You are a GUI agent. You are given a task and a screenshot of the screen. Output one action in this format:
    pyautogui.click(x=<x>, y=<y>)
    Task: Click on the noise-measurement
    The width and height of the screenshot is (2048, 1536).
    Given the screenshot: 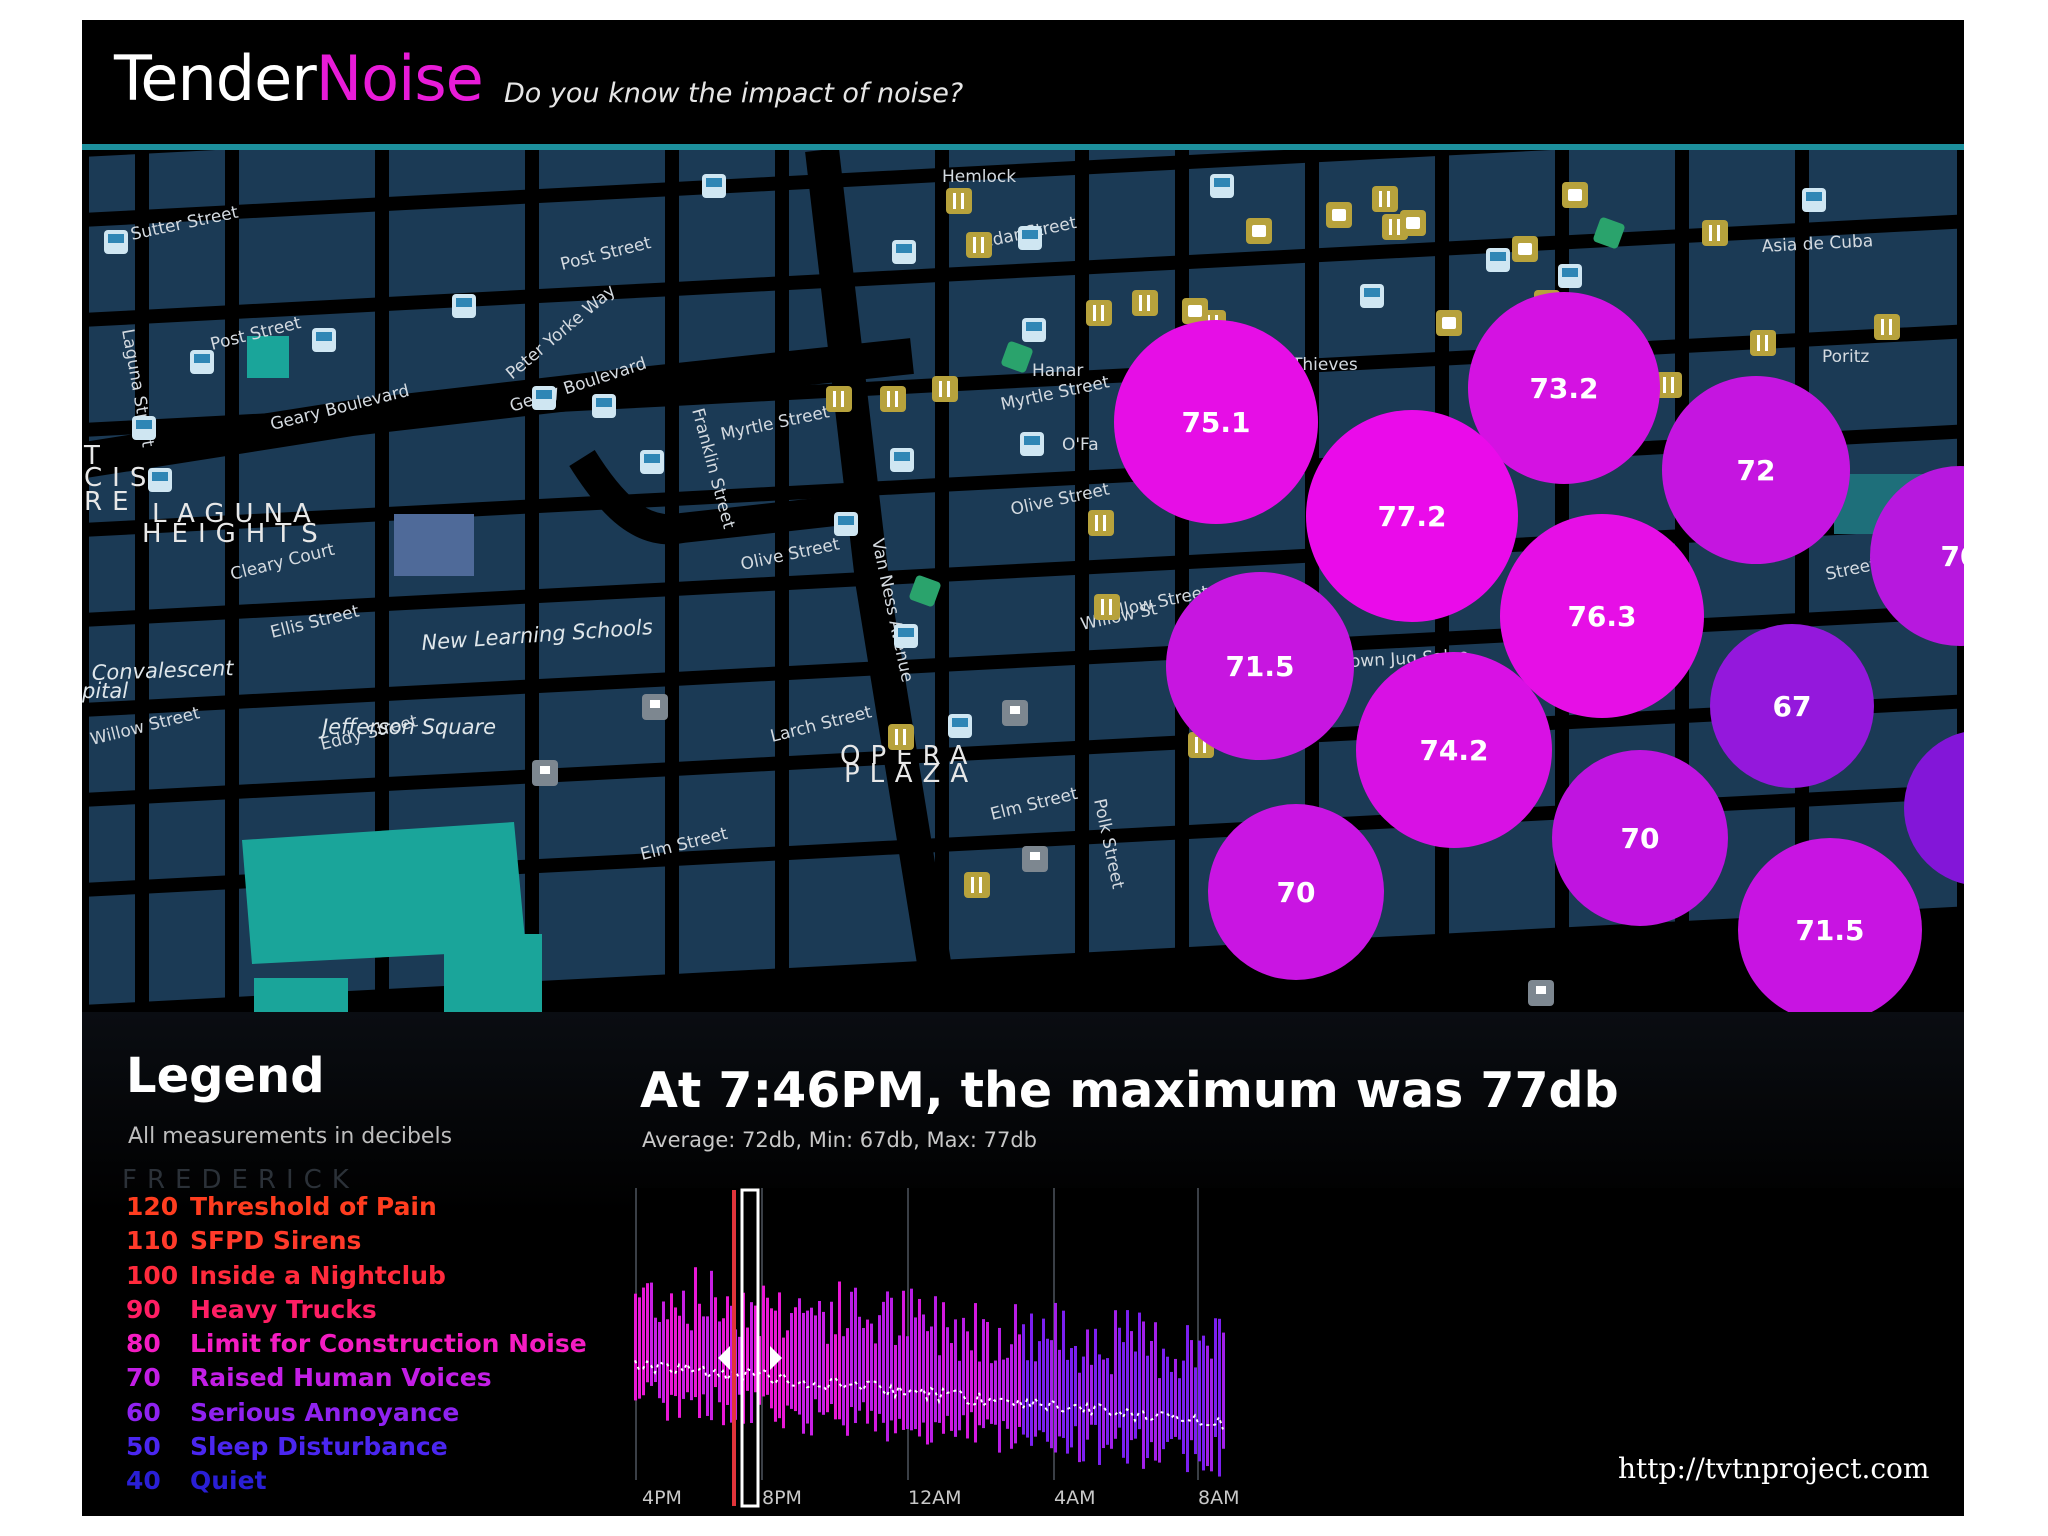 What is the action you would take?
    pyautogui.click(x=1934, y=808)
    